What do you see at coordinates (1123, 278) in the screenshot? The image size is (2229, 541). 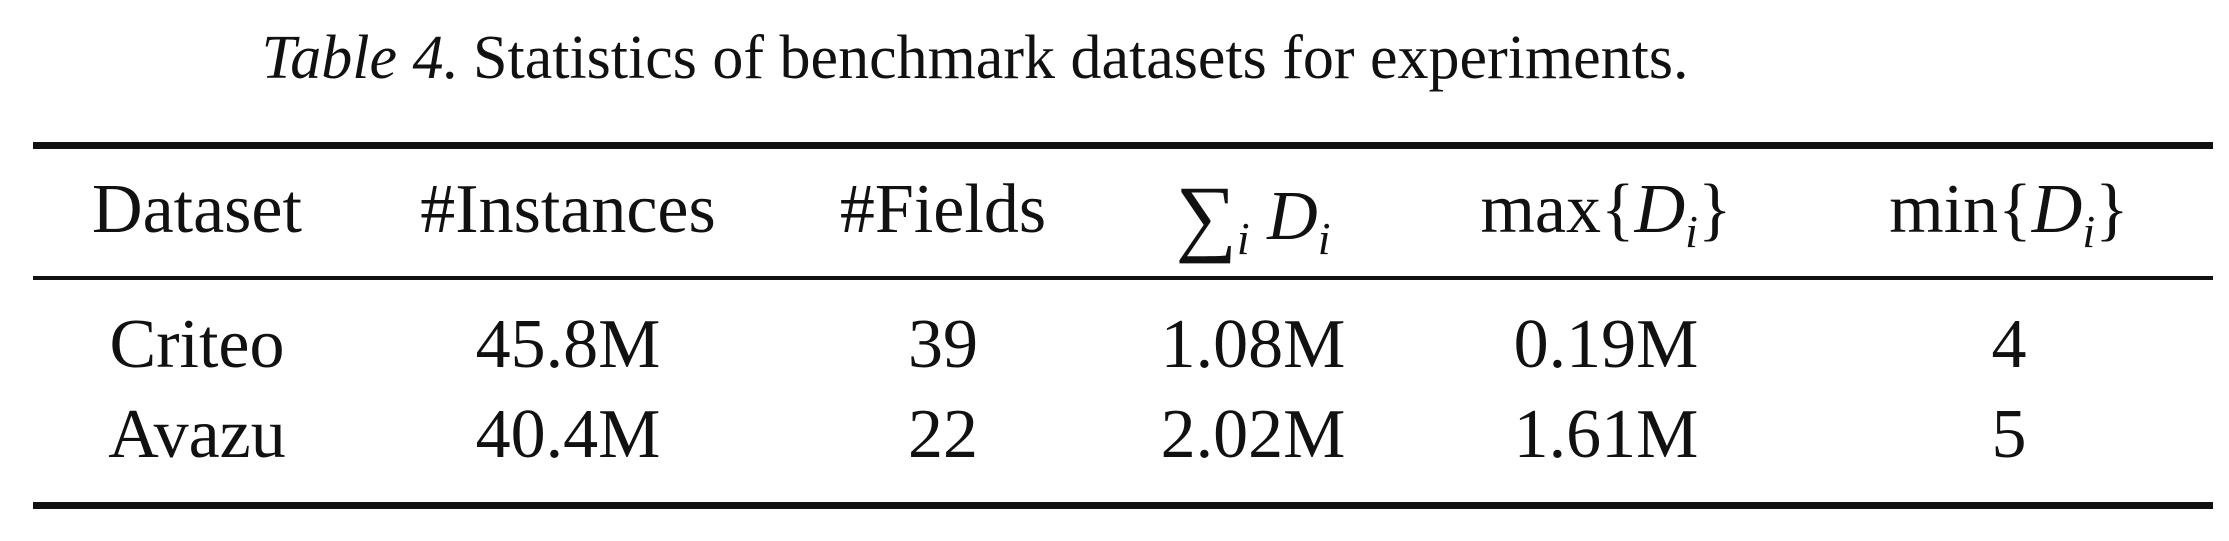 I see `table-header-rule` at bounding box center [1123, 278].